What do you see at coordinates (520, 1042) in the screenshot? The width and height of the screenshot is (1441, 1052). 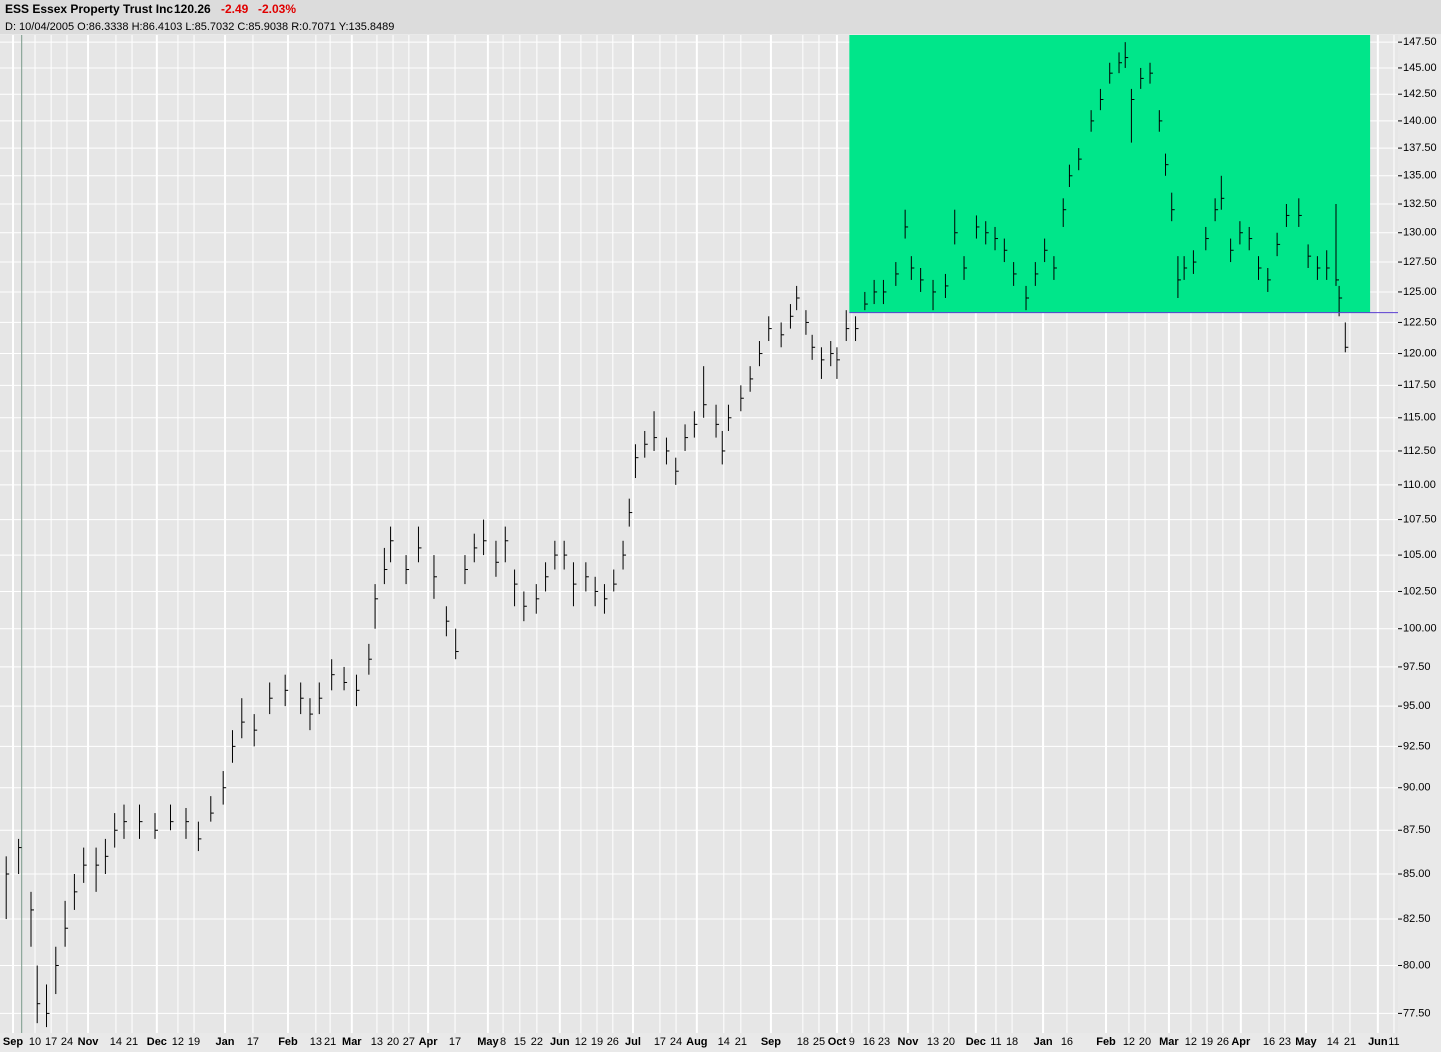 I see `x-tick-label: 15` at bounding box center [520, 1042].